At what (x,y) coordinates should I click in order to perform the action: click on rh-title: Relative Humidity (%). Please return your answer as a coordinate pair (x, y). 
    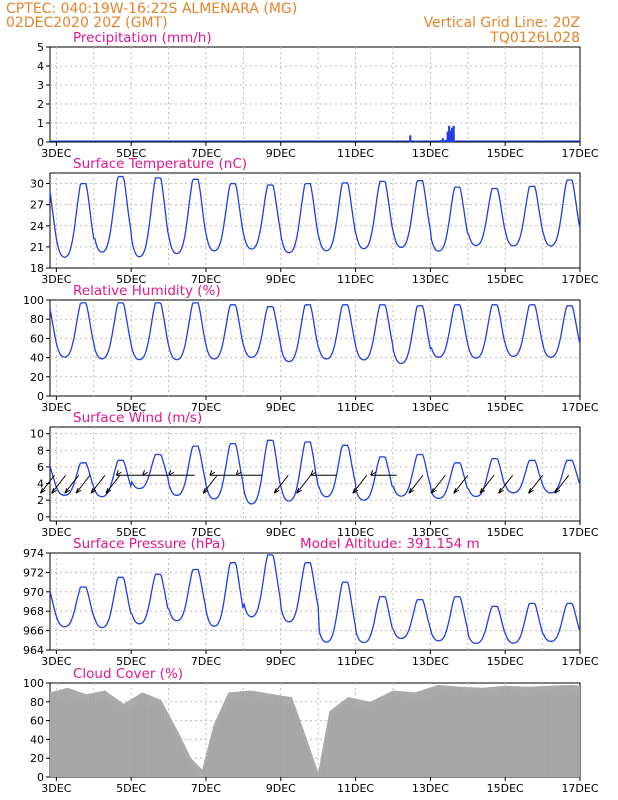
    Looking at the image, I should click on (147, 291).